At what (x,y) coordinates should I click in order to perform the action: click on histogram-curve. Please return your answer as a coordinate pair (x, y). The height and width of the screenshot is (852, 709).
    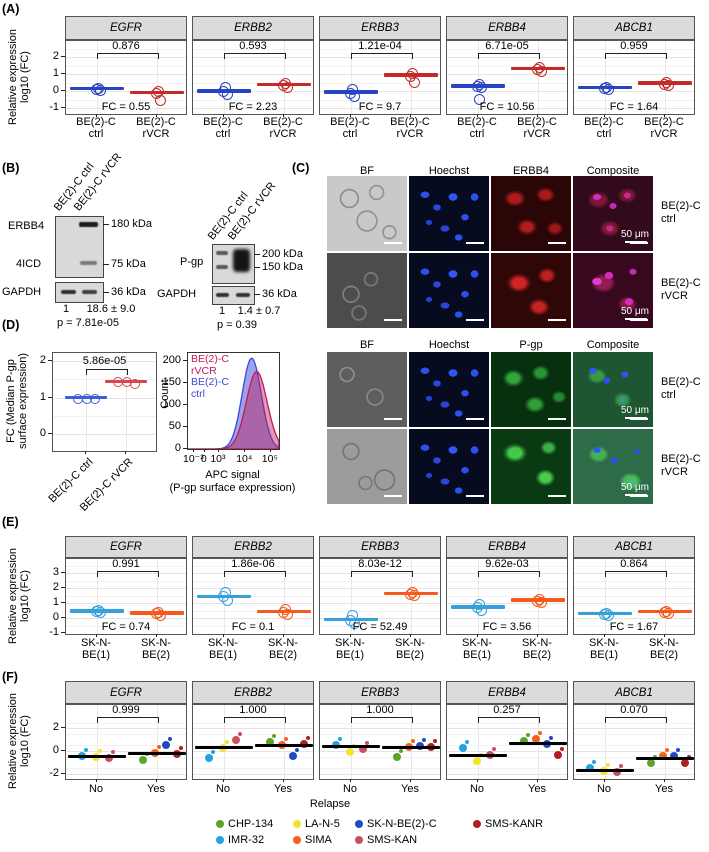
    Looking at the image, I should click on (233, 410).